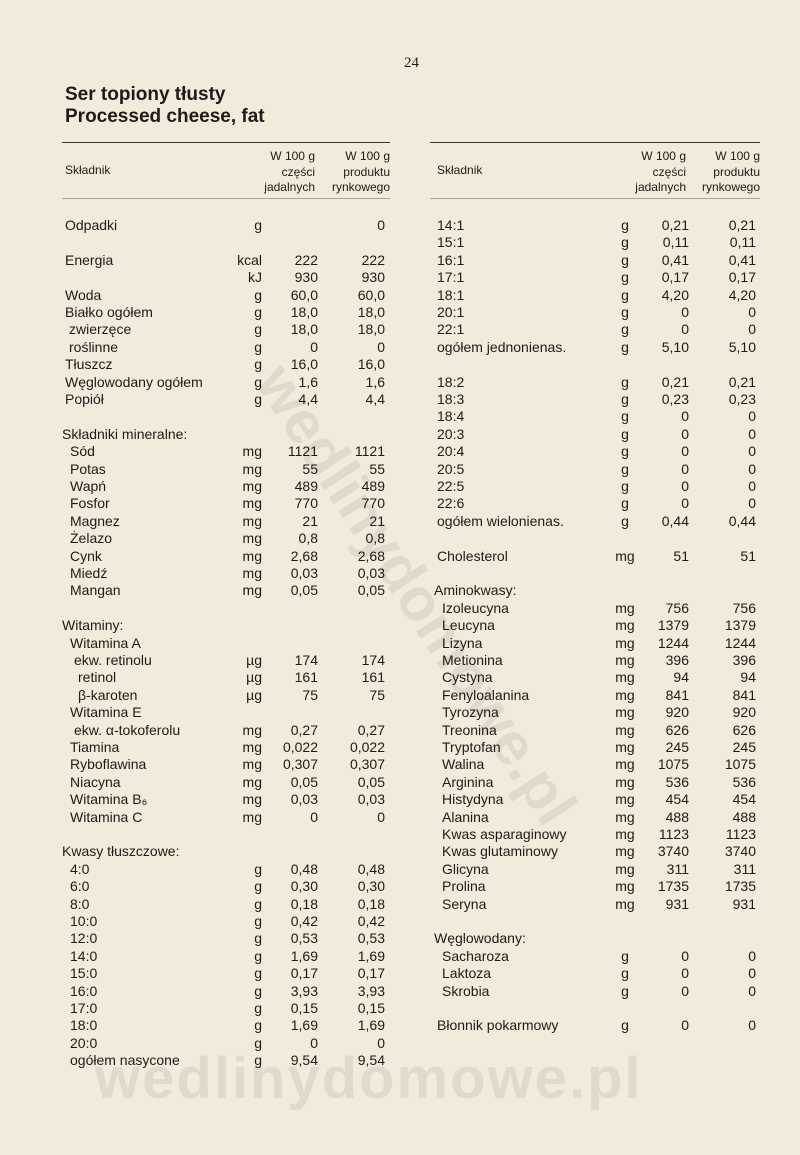  Describe the element at coordinates (127, 729) in the screenshot. I see `row-label: ekw. α-tokoferolu` at that location.